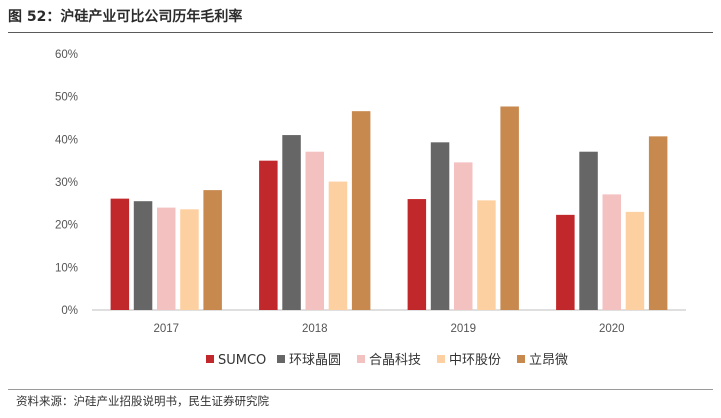  What do you see at coordinates (395, 360) in the screenshot?
I see `legend-label: 合晶科技` at bounding box center [395, 360].